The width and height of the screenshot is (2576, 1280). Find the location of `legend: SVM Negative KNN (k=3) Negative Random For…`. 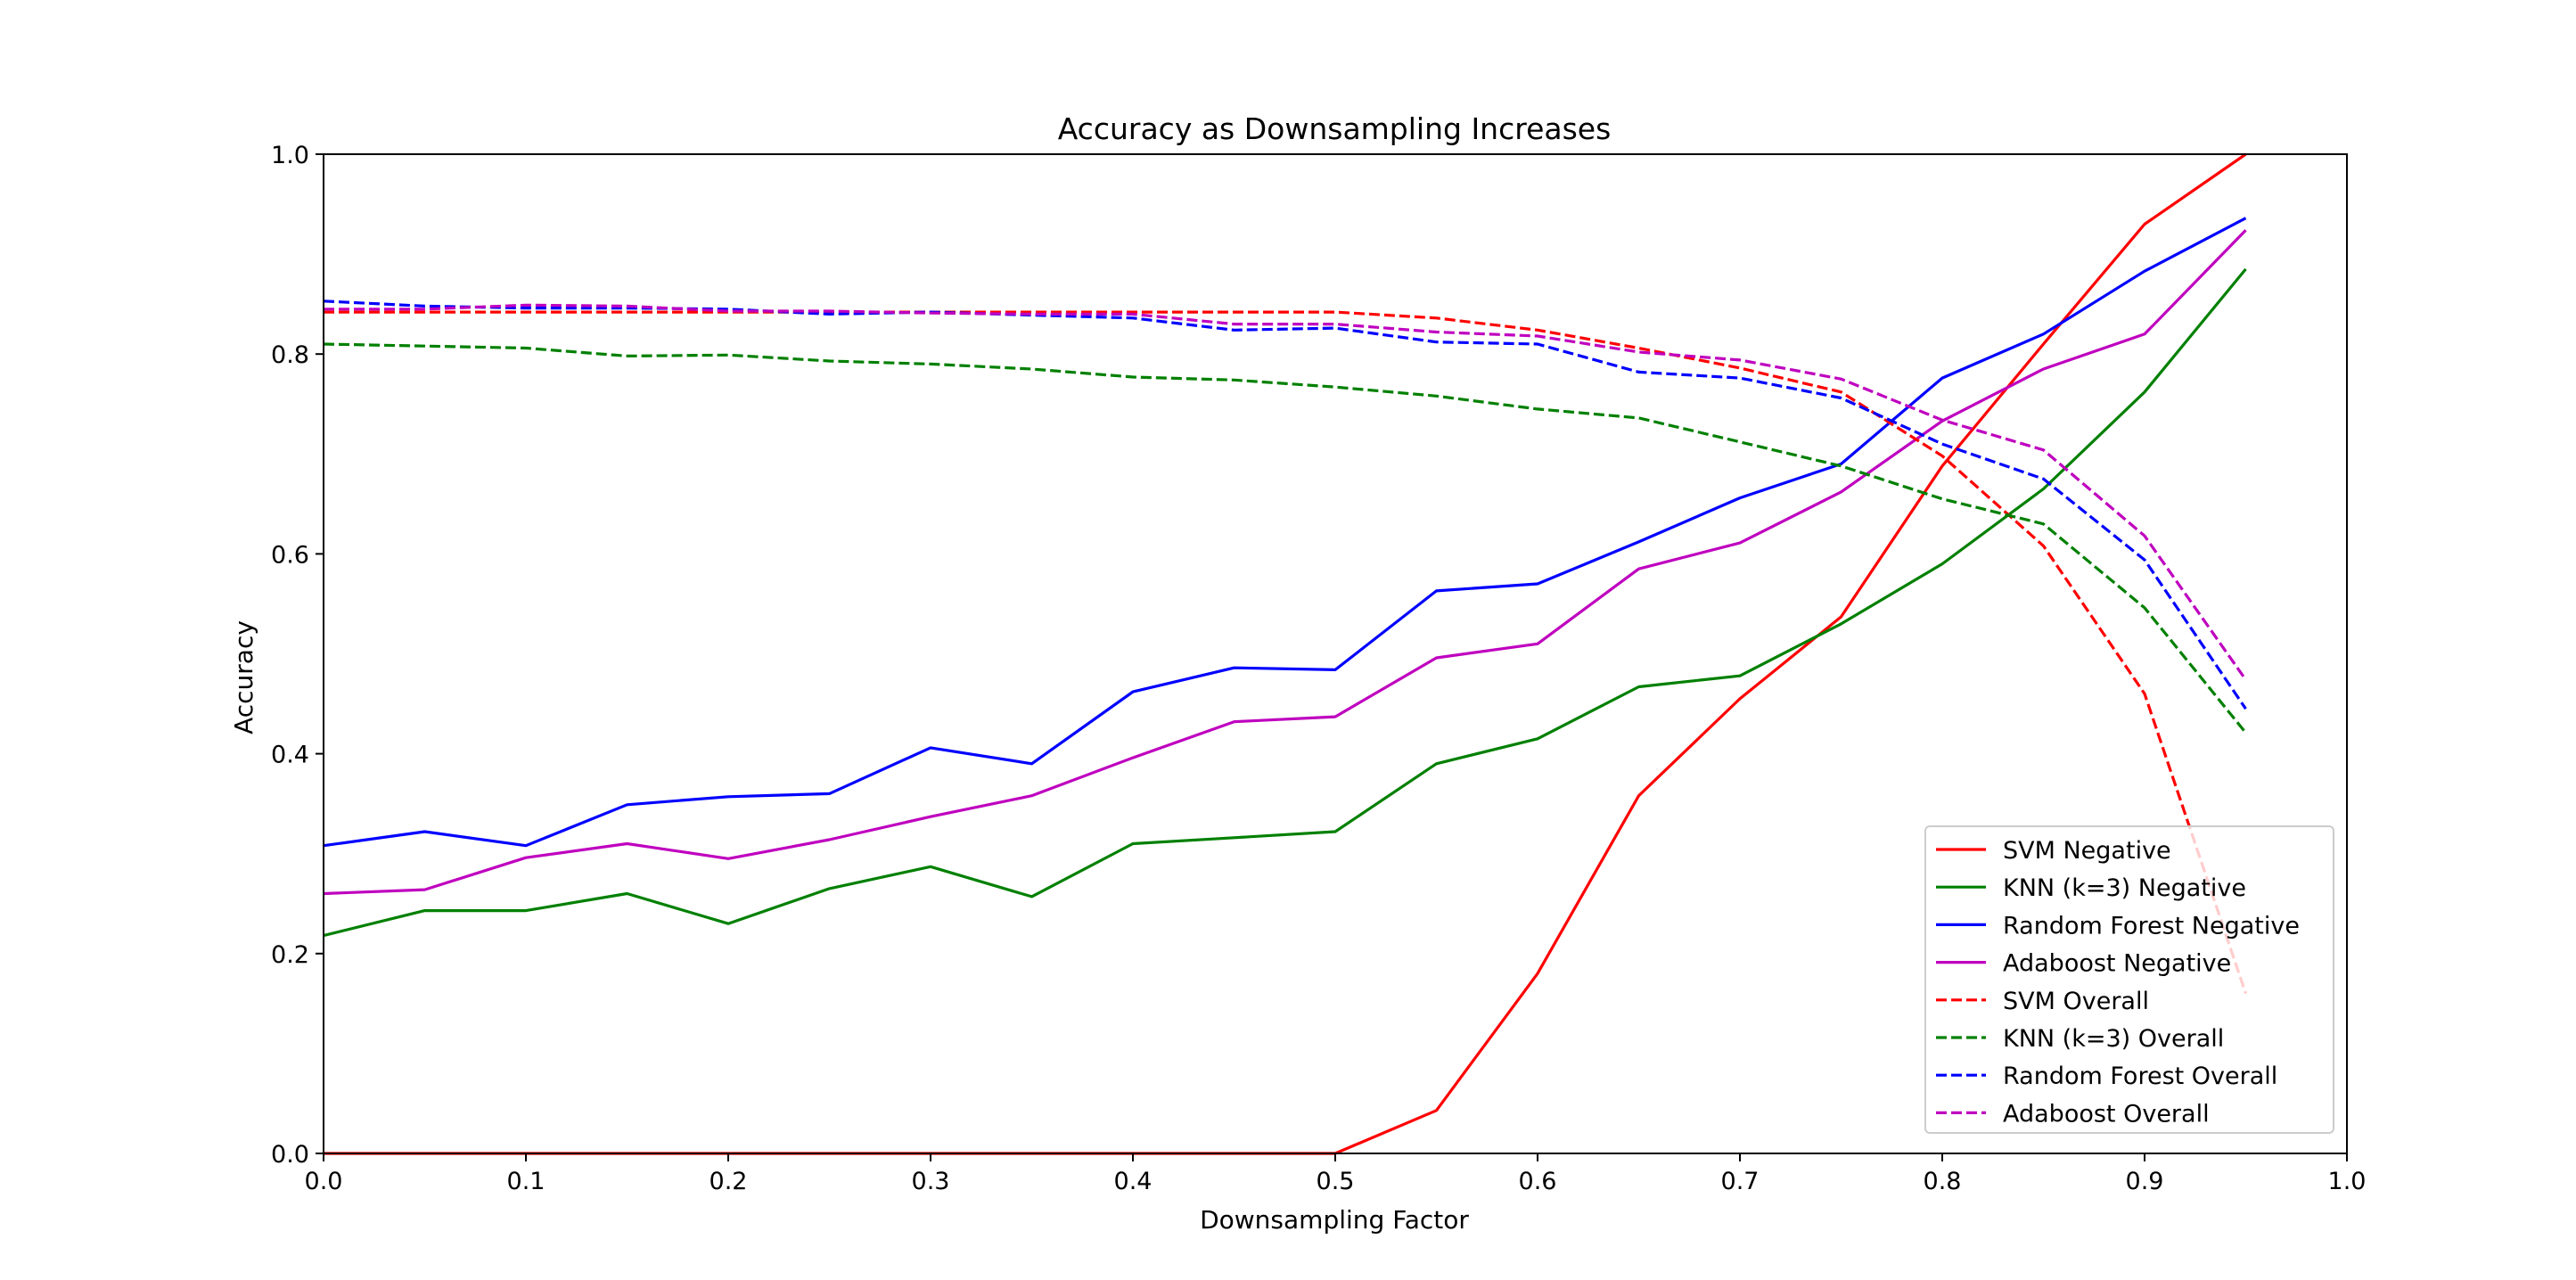

legend: SVM Negative KNN (k=3) Negative Random For… is located at coordinates (2129, 979).